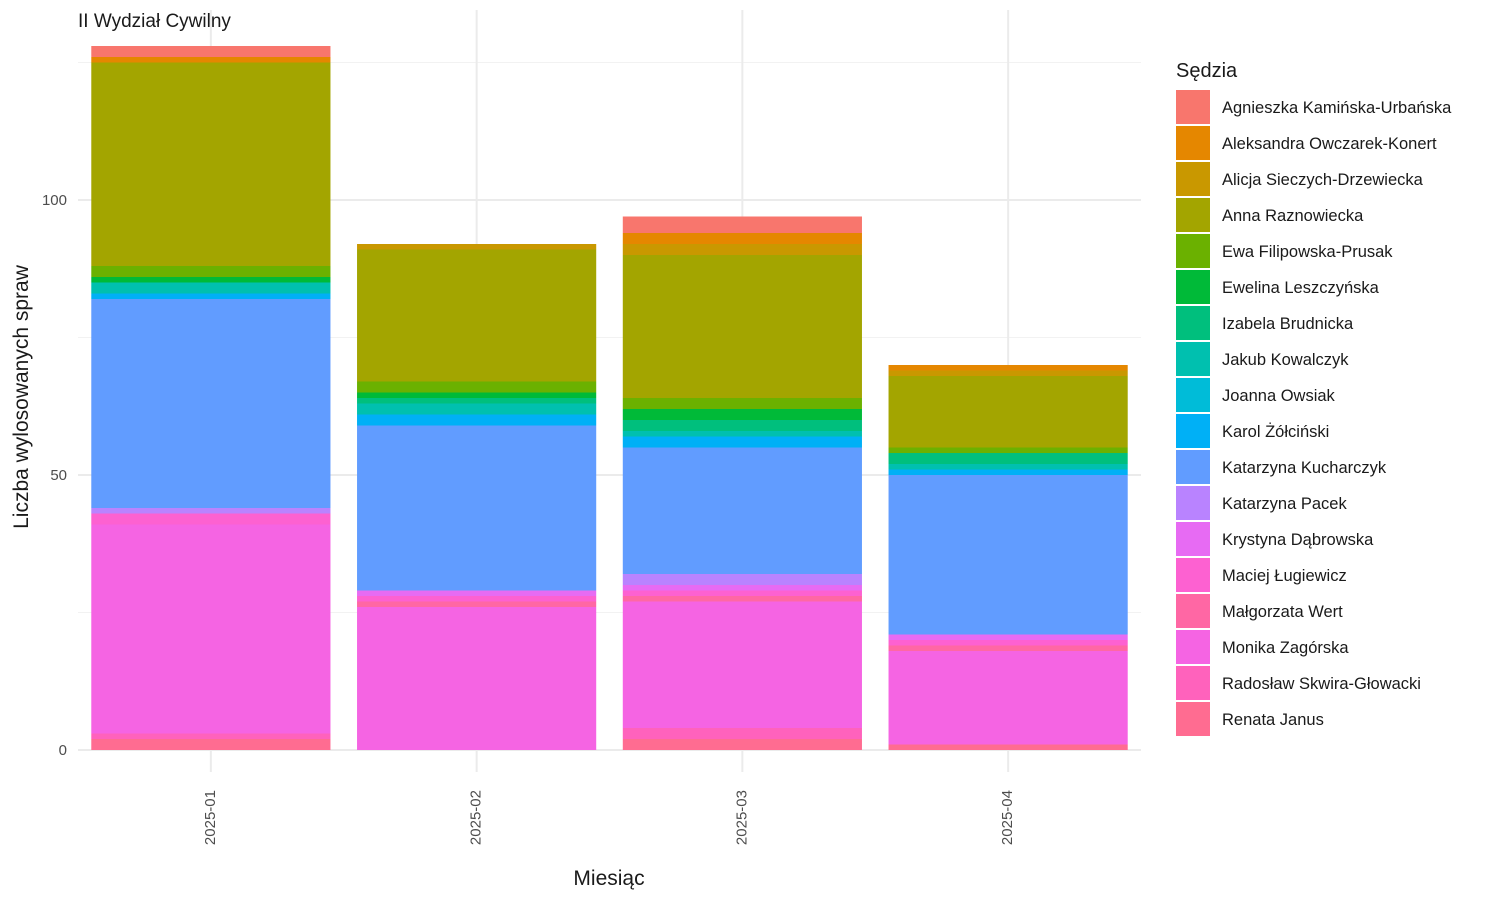  What do you see at coordinates (742, 224) in the screenshot?
I see `bar-segment: Agnieszka Kamińska-Urbańska – 2025-03: 3` at bounding box center [742, 224].